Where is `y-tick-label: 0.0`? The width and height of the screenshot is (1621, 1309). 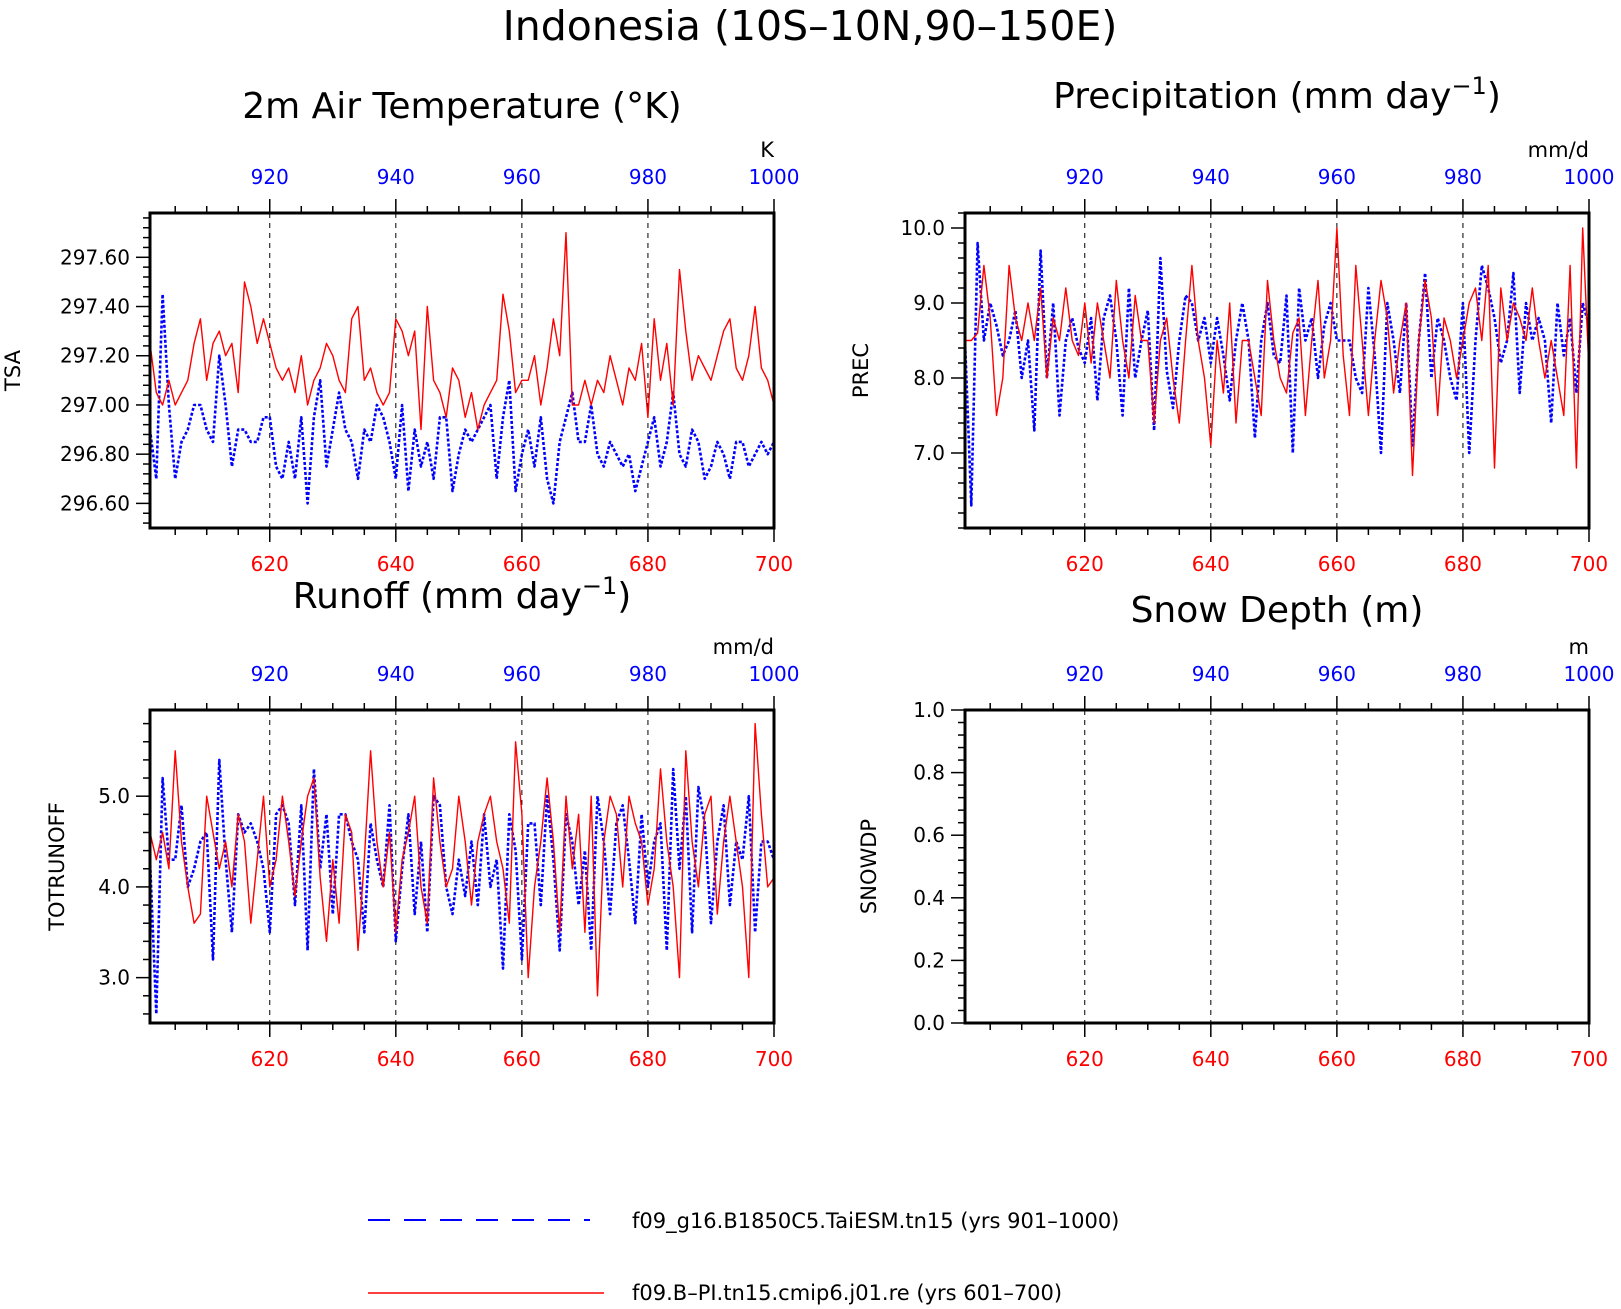
y-tick-label: 0.0 is located at coordinates (929, 1023).